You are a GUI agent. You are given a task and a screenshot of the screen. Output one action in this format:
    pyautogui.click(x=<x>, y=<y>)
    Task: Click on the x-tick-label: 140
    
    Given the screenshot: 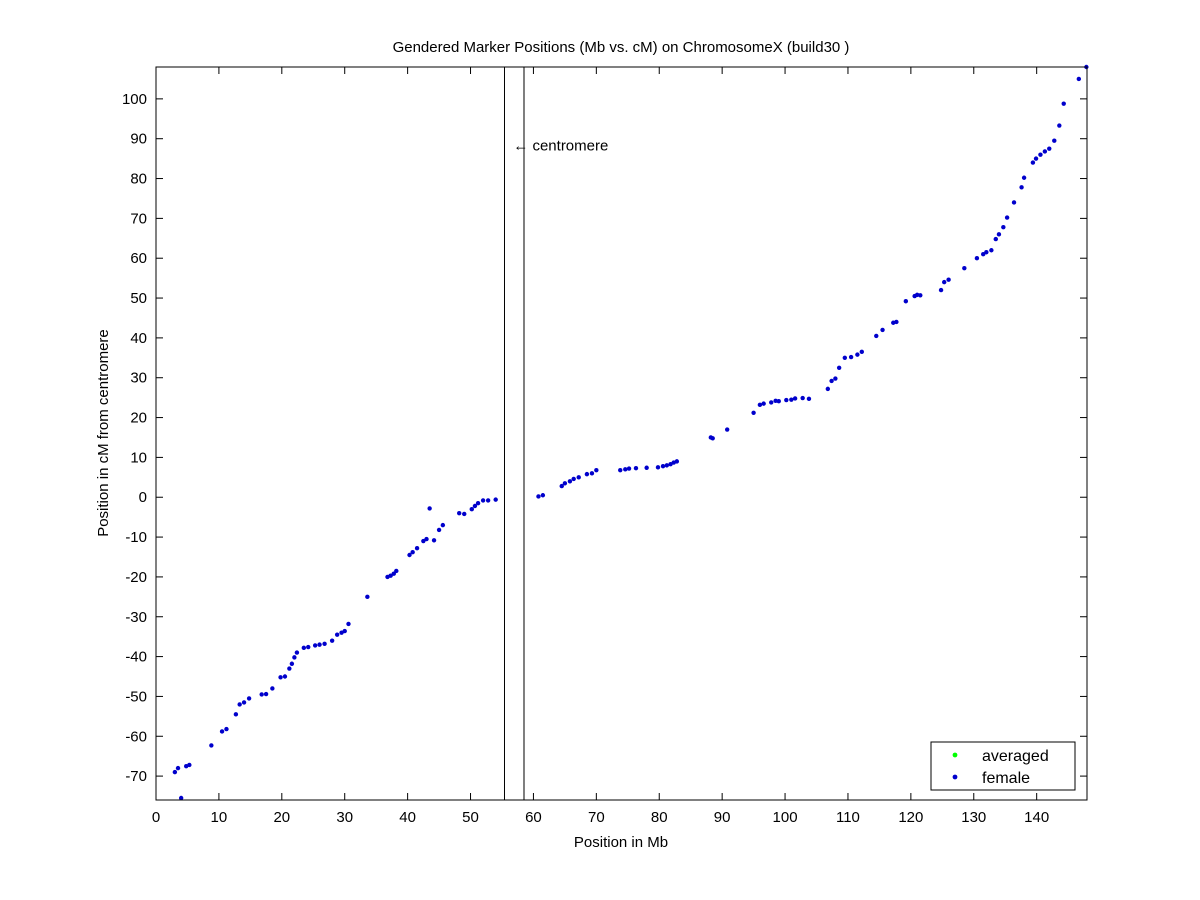 What is the action you would take?
    pyautogui.click(x=1036, y=817)
    